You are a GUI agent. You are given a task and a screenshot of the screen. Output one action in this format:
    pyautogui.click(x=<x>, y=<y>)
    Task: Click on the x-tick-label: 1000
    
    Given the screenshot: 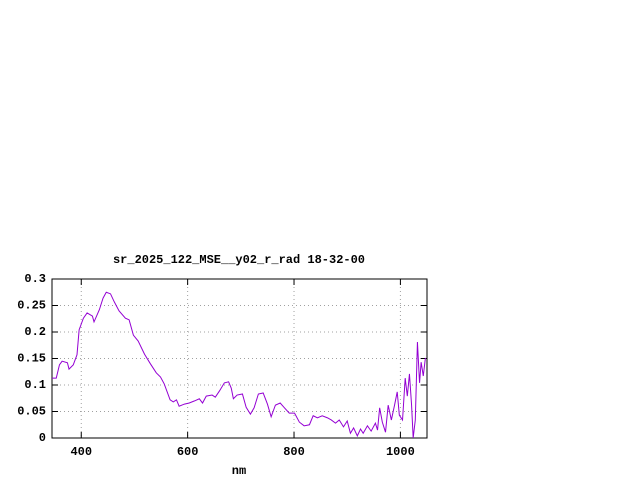 What is the action you would take?
    pyautogui.click(x=400, y=452)
    